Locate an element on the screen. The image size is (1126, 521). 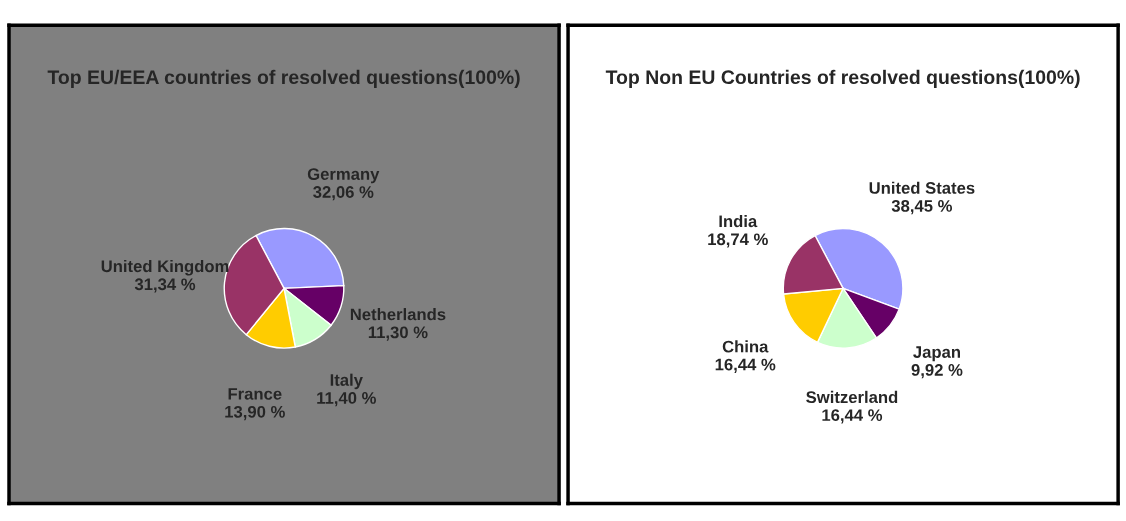
data-label: 9,92 % is located at coordinates (937, 371).